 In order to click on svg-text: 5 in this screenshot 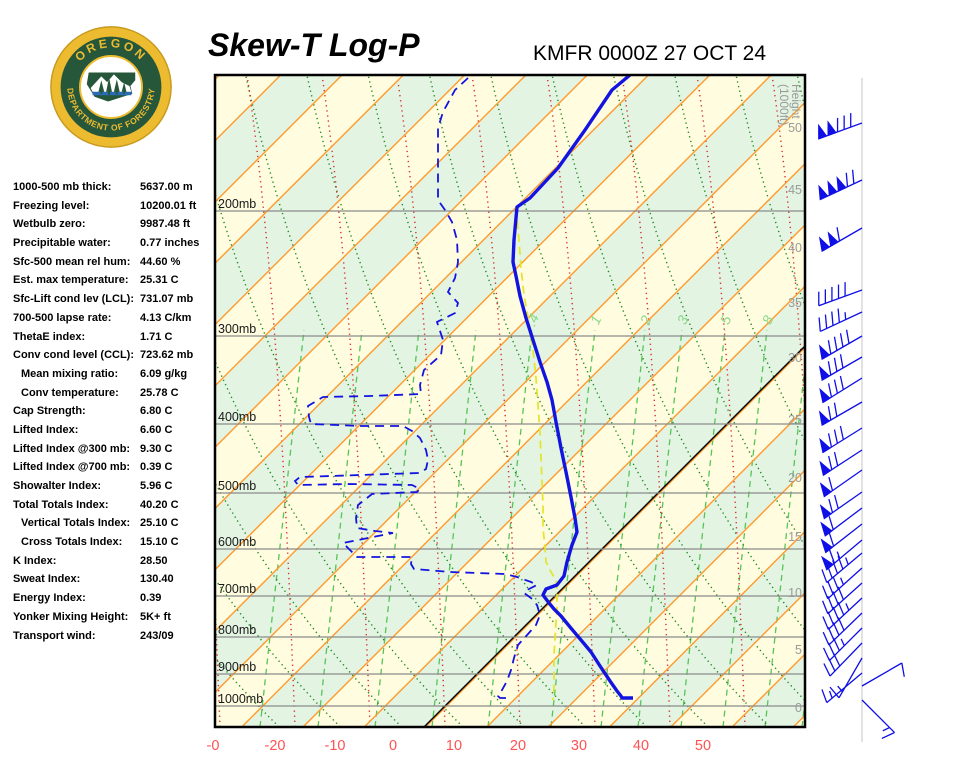, I will do `click(798, 650)`.